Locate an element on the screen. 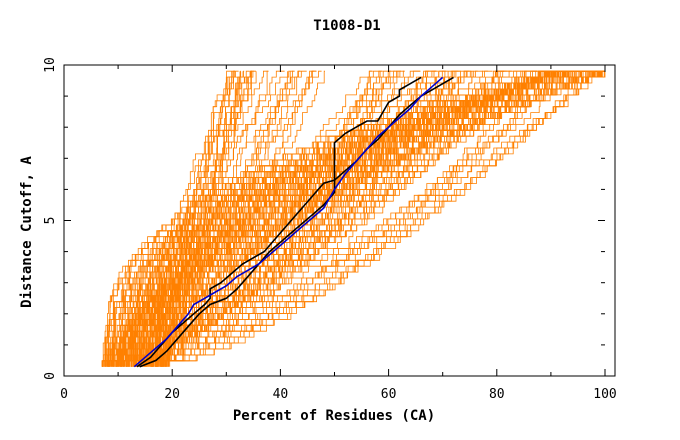 The image size is (680, 440). y-axis-label: Distance Cutoff, A is located at coordinates (27, 232).